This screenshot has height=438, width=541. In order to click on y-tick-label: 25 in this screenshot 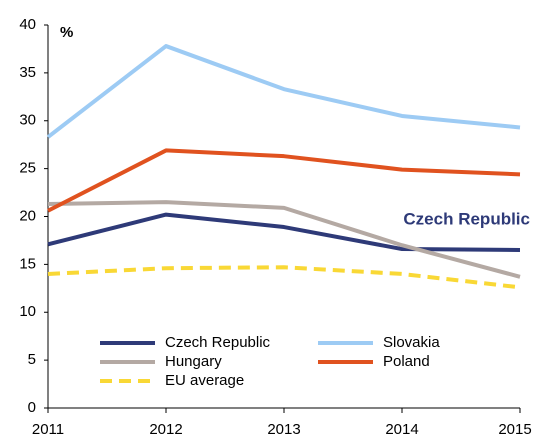, I will do `click(27, 168)`.